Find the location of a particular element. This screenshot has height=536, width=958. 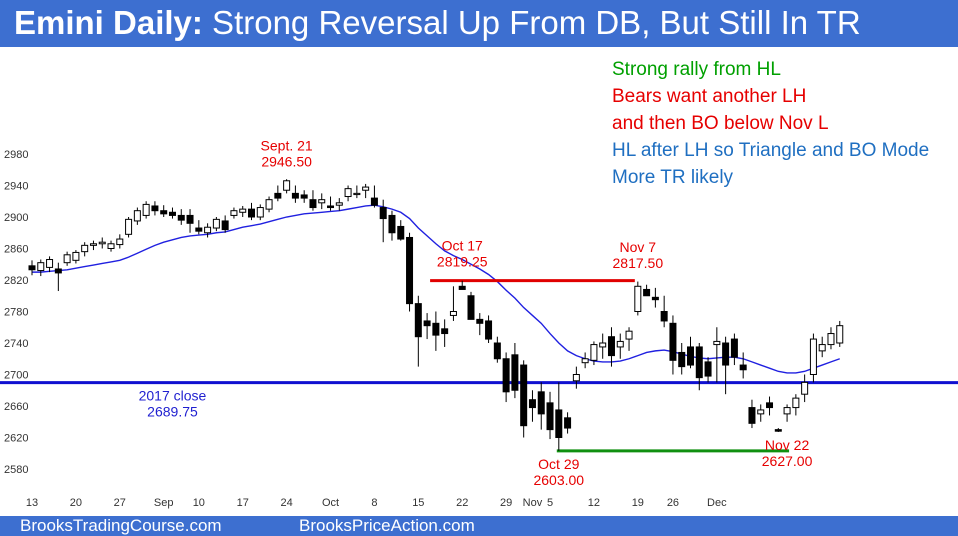

annotation-label: Nov 22 is located at coordinates (787, 445).